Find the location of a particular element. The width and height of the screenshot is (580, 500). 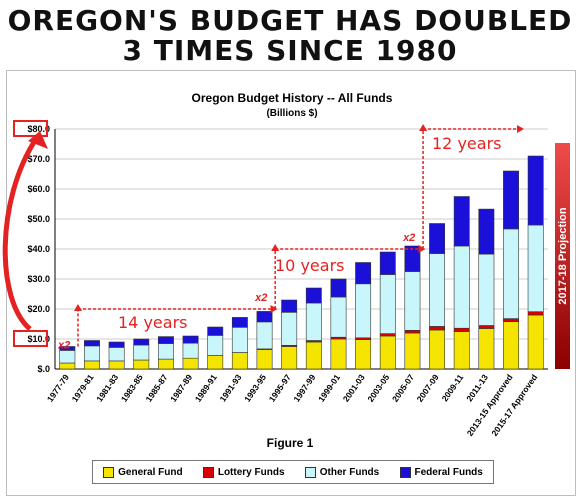

y-tick-label: $30.0 is located at coordinates (38, 279).